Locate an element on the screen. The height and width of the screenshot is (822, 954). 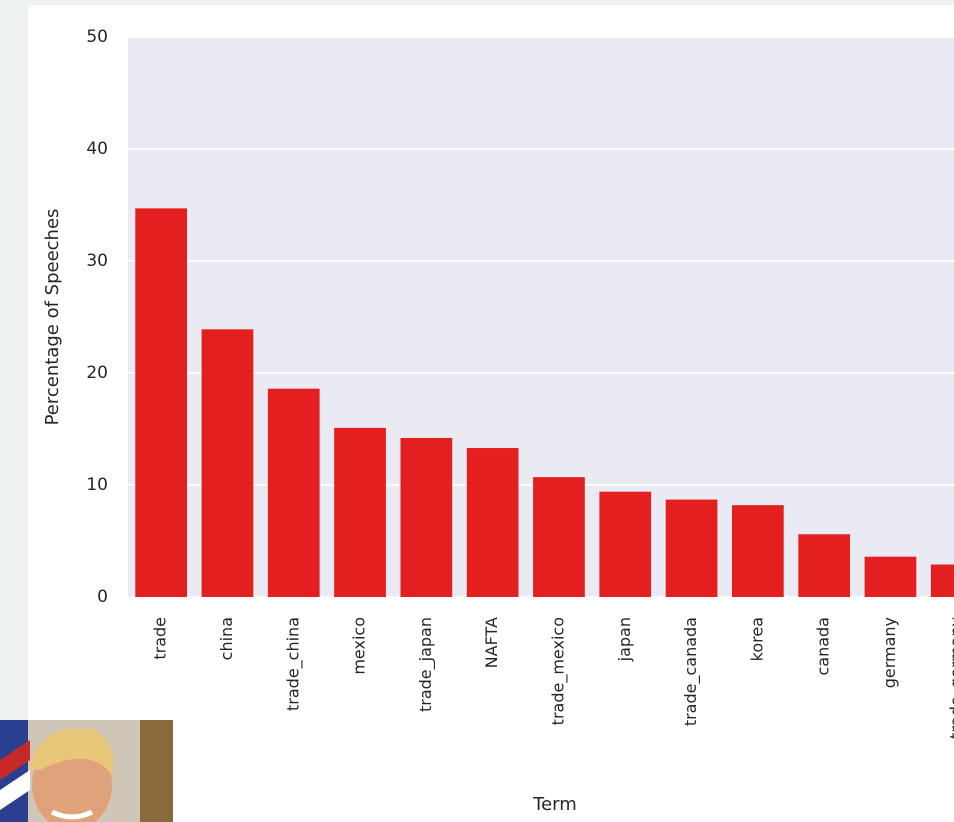
y-tick-label: 50 is located at coordinates (97, 37).